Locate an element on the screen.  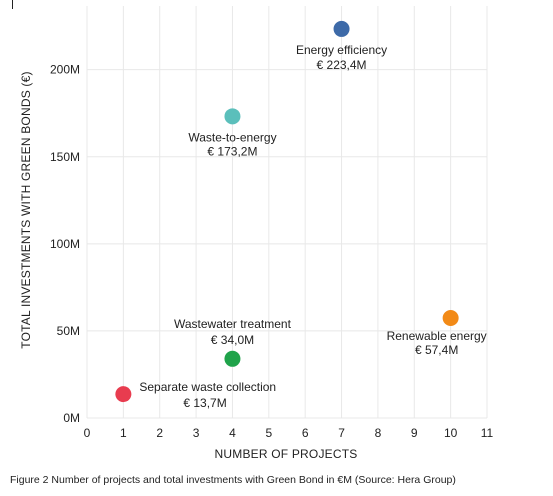
x-tick-label: 10 is located at coordinates (451, 433).